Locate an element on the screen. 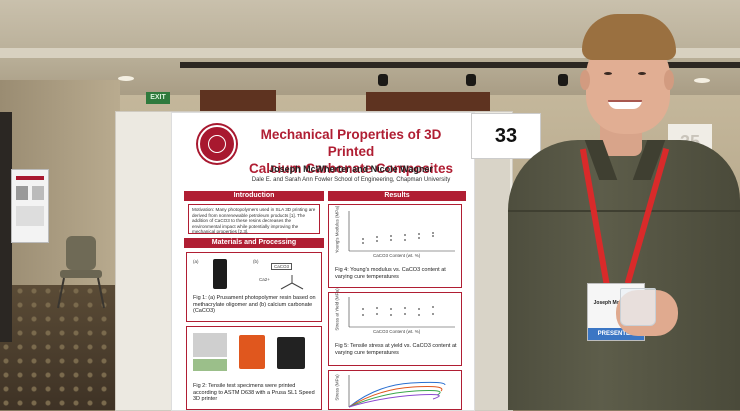 The width and height of the screenshot is (740, 411). poster-authors: Joseph McWherter and Nicole Wagner is located at coordinates (351, 169).